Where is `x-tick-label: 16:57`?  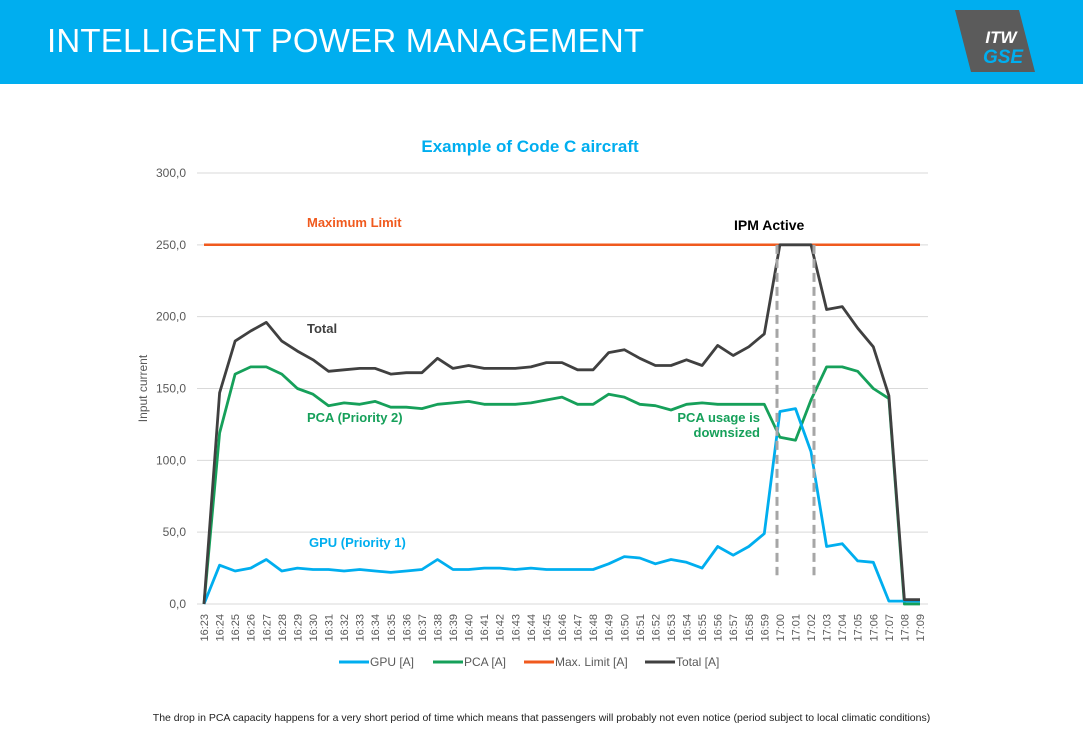 x-tick-label: 16:57 is located at coordinates (734, 628).